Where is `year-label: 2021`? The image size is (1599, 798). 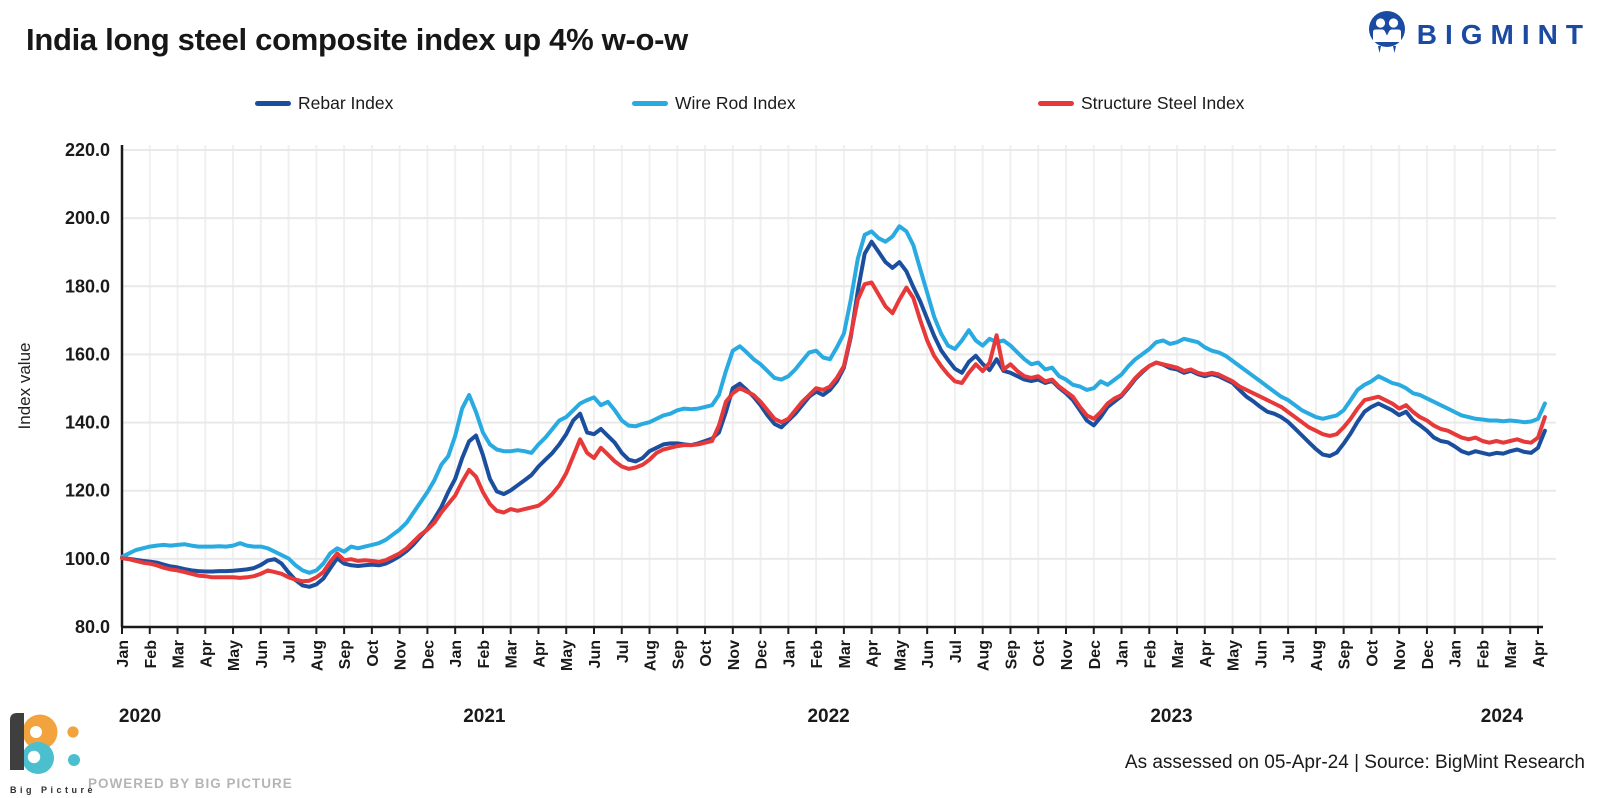
year-label: 2021 is located at coordinates (484, 716).